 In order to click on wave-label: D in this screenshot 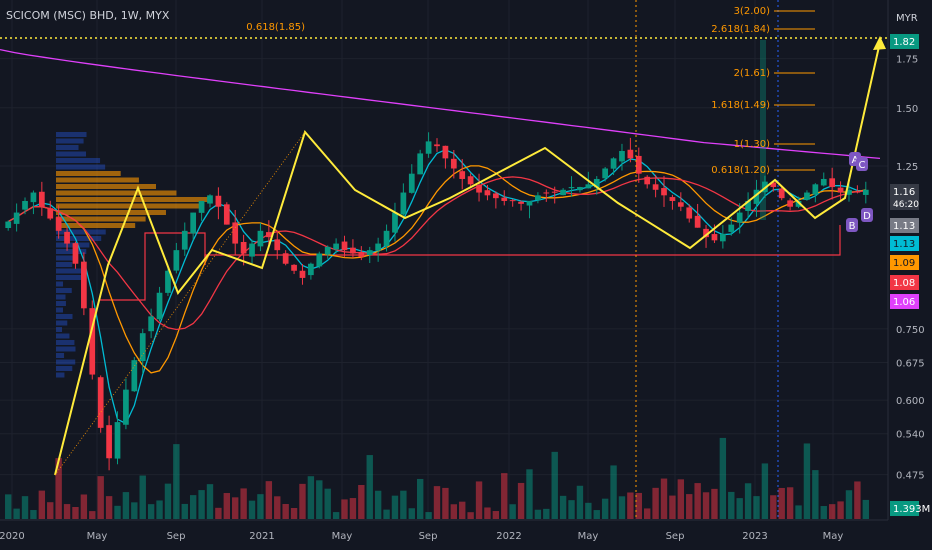, I will do `click(867, 216)`.